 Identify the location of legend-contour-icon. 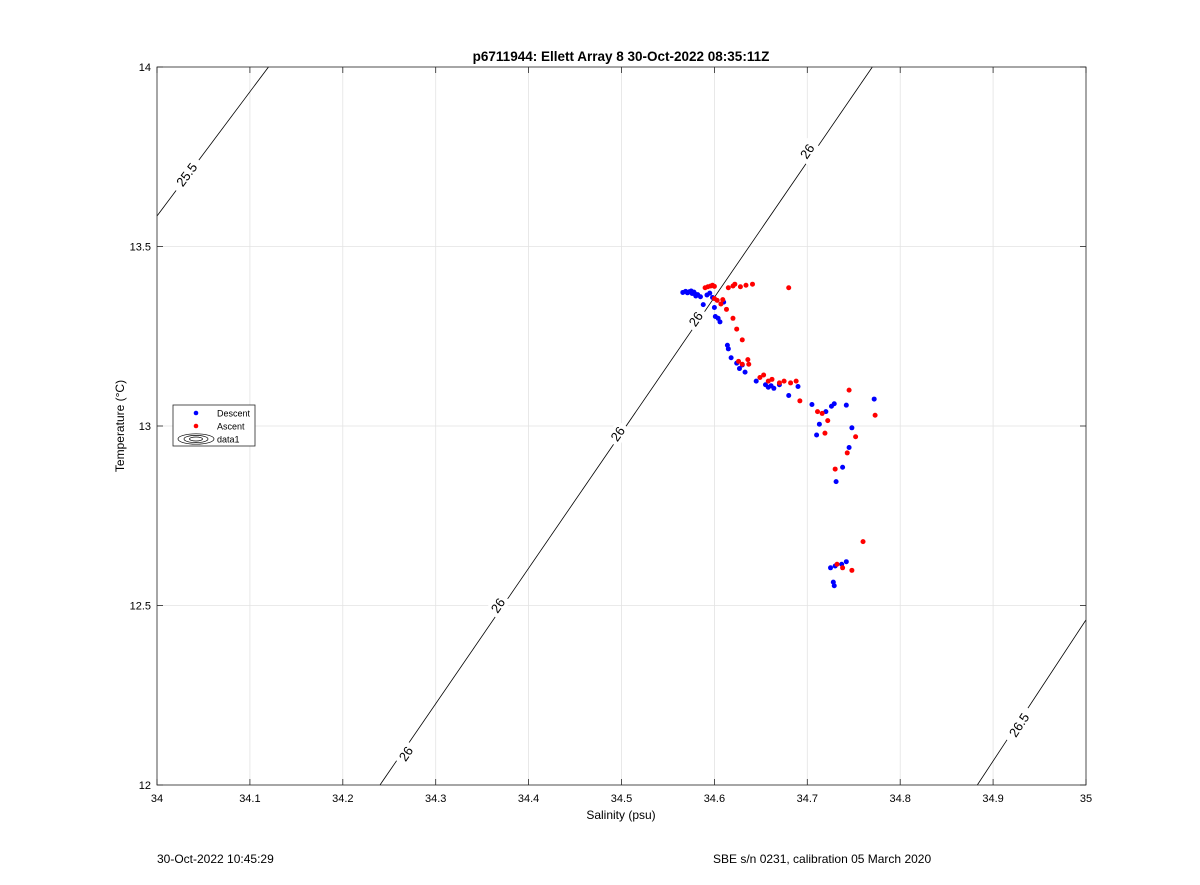
(196, 439).